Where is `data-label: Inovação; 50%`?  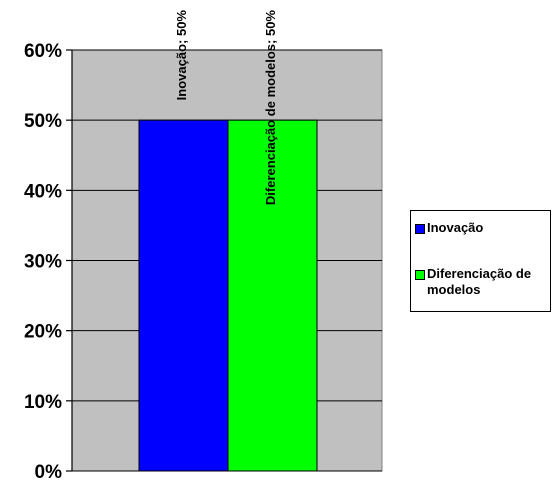 data-label: Inovação; 50% is located at coordinates (181, 55).